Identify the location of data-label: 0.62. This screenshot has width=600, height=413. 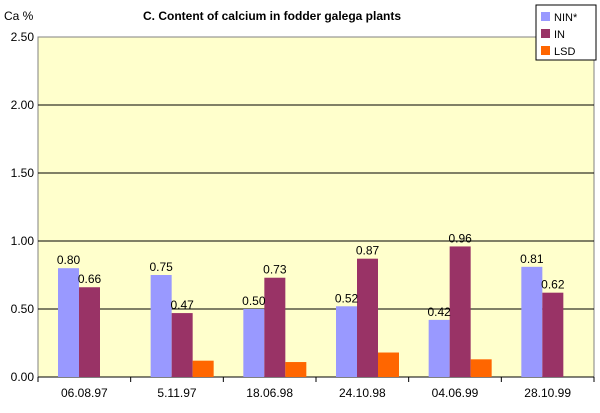
(553, 285).